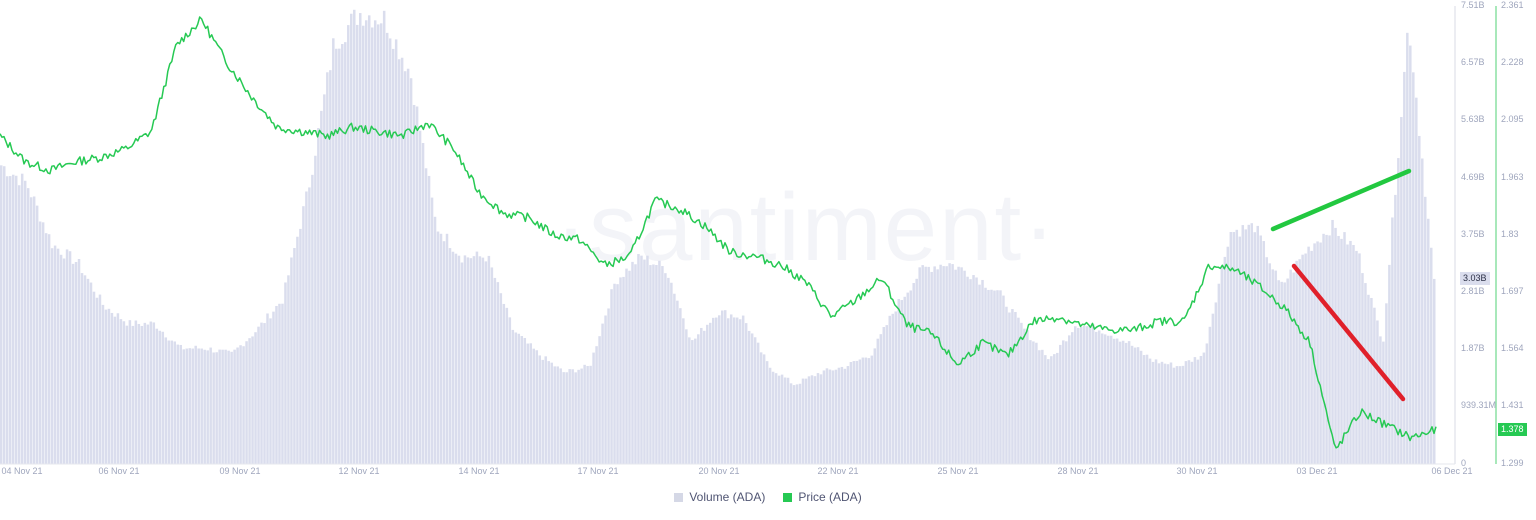 Image resolution: width=1536 pixels, height=520 pixels. What do you see at coordinates (768, 497) in the screenshot?
I see `chart-legend: Volume (ADA) Price (ADA)` at bounding box center [768, 497].